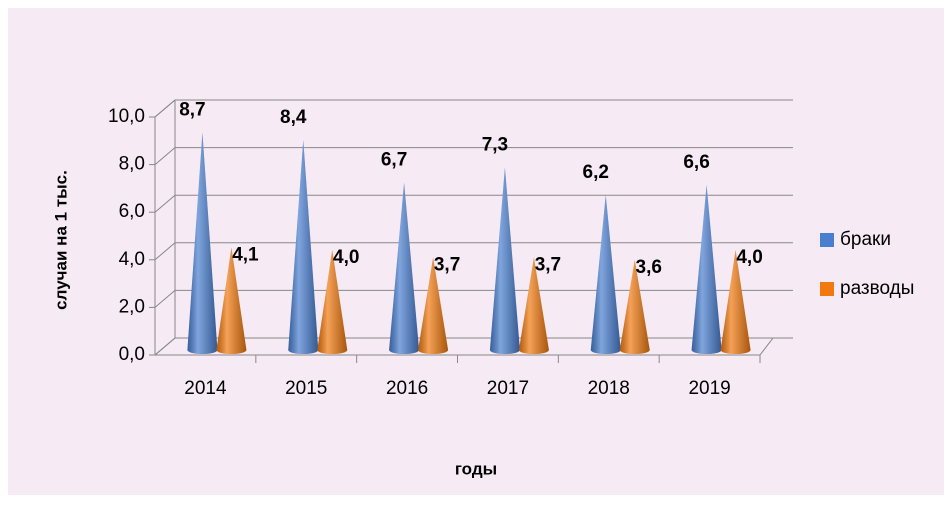 This screenshot has height=507, width=952. I want to click on value-label: 8,7, so click(192, 110).